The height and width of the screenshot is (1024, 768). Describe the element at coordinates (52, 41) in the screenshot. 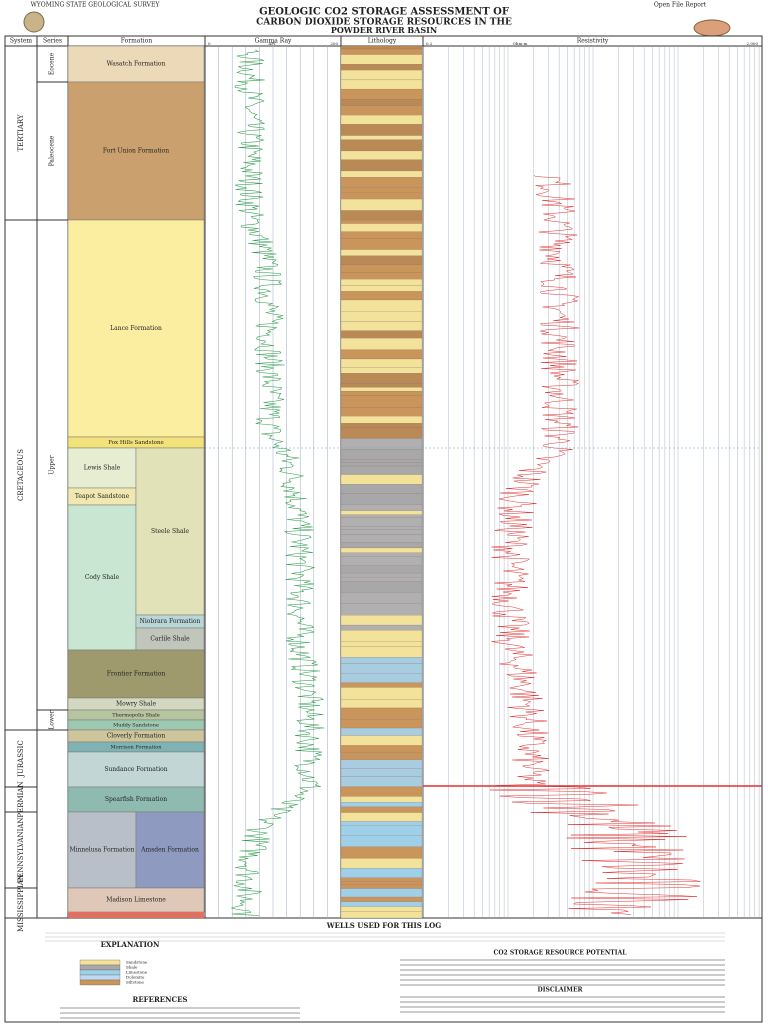

I see `column-header: Series` at that location.